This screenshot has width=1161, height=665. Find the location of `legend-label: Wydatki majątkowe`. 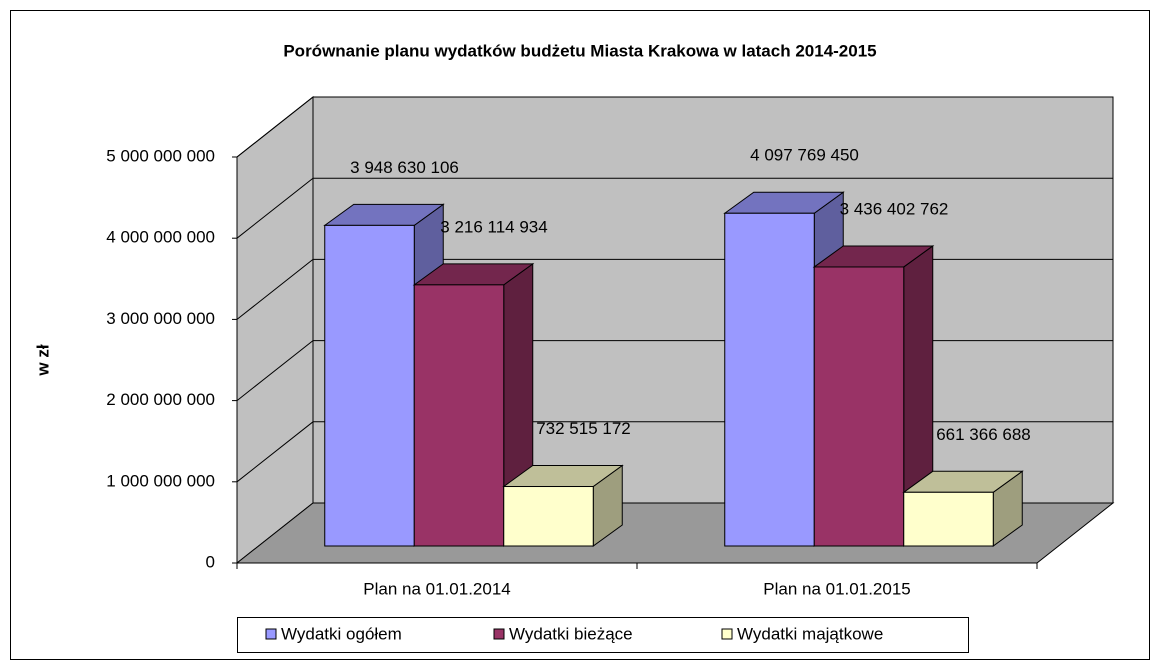

legend-label: Wydatki majątkowe is located at coordinates (810, 633).